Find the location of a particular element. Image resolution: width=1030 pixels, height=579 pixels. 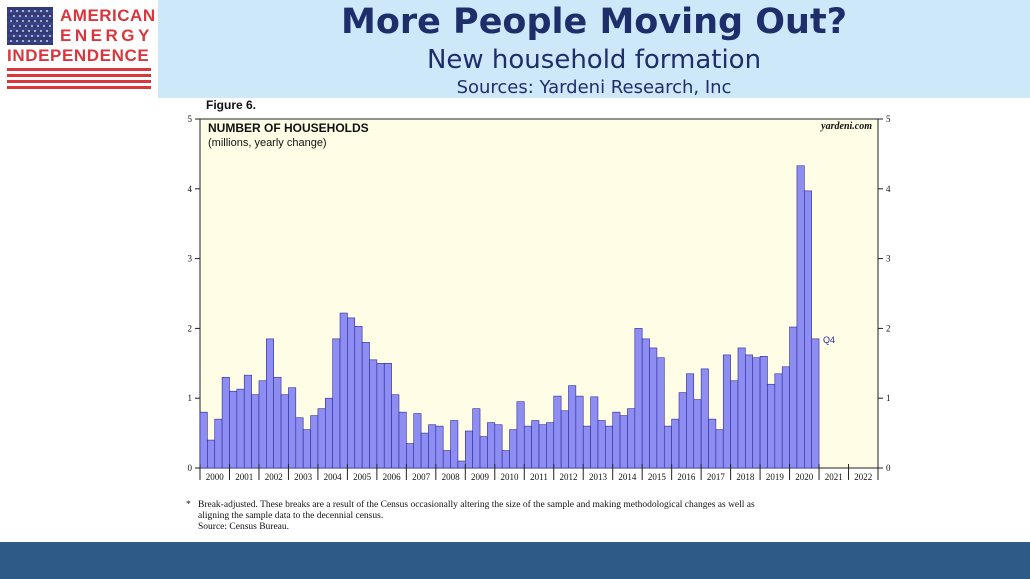

x-tick-label: 2002 is located at coordinates (274, 477).